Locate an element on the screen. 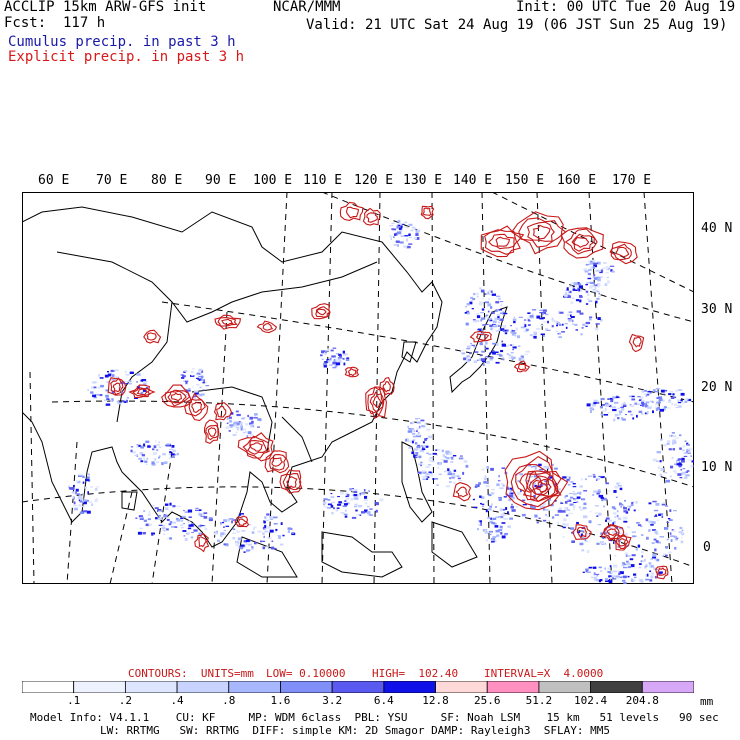  lon-label: 120 E is located at coordinates (374, 180).